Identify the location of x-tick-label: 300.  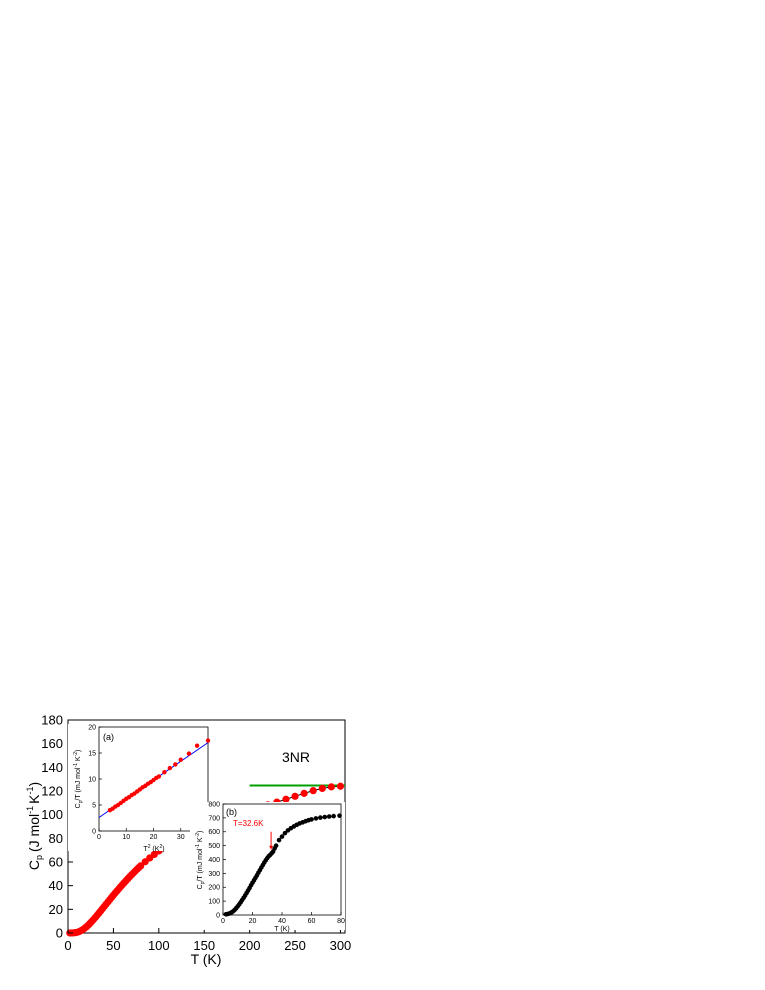
(341, 945).